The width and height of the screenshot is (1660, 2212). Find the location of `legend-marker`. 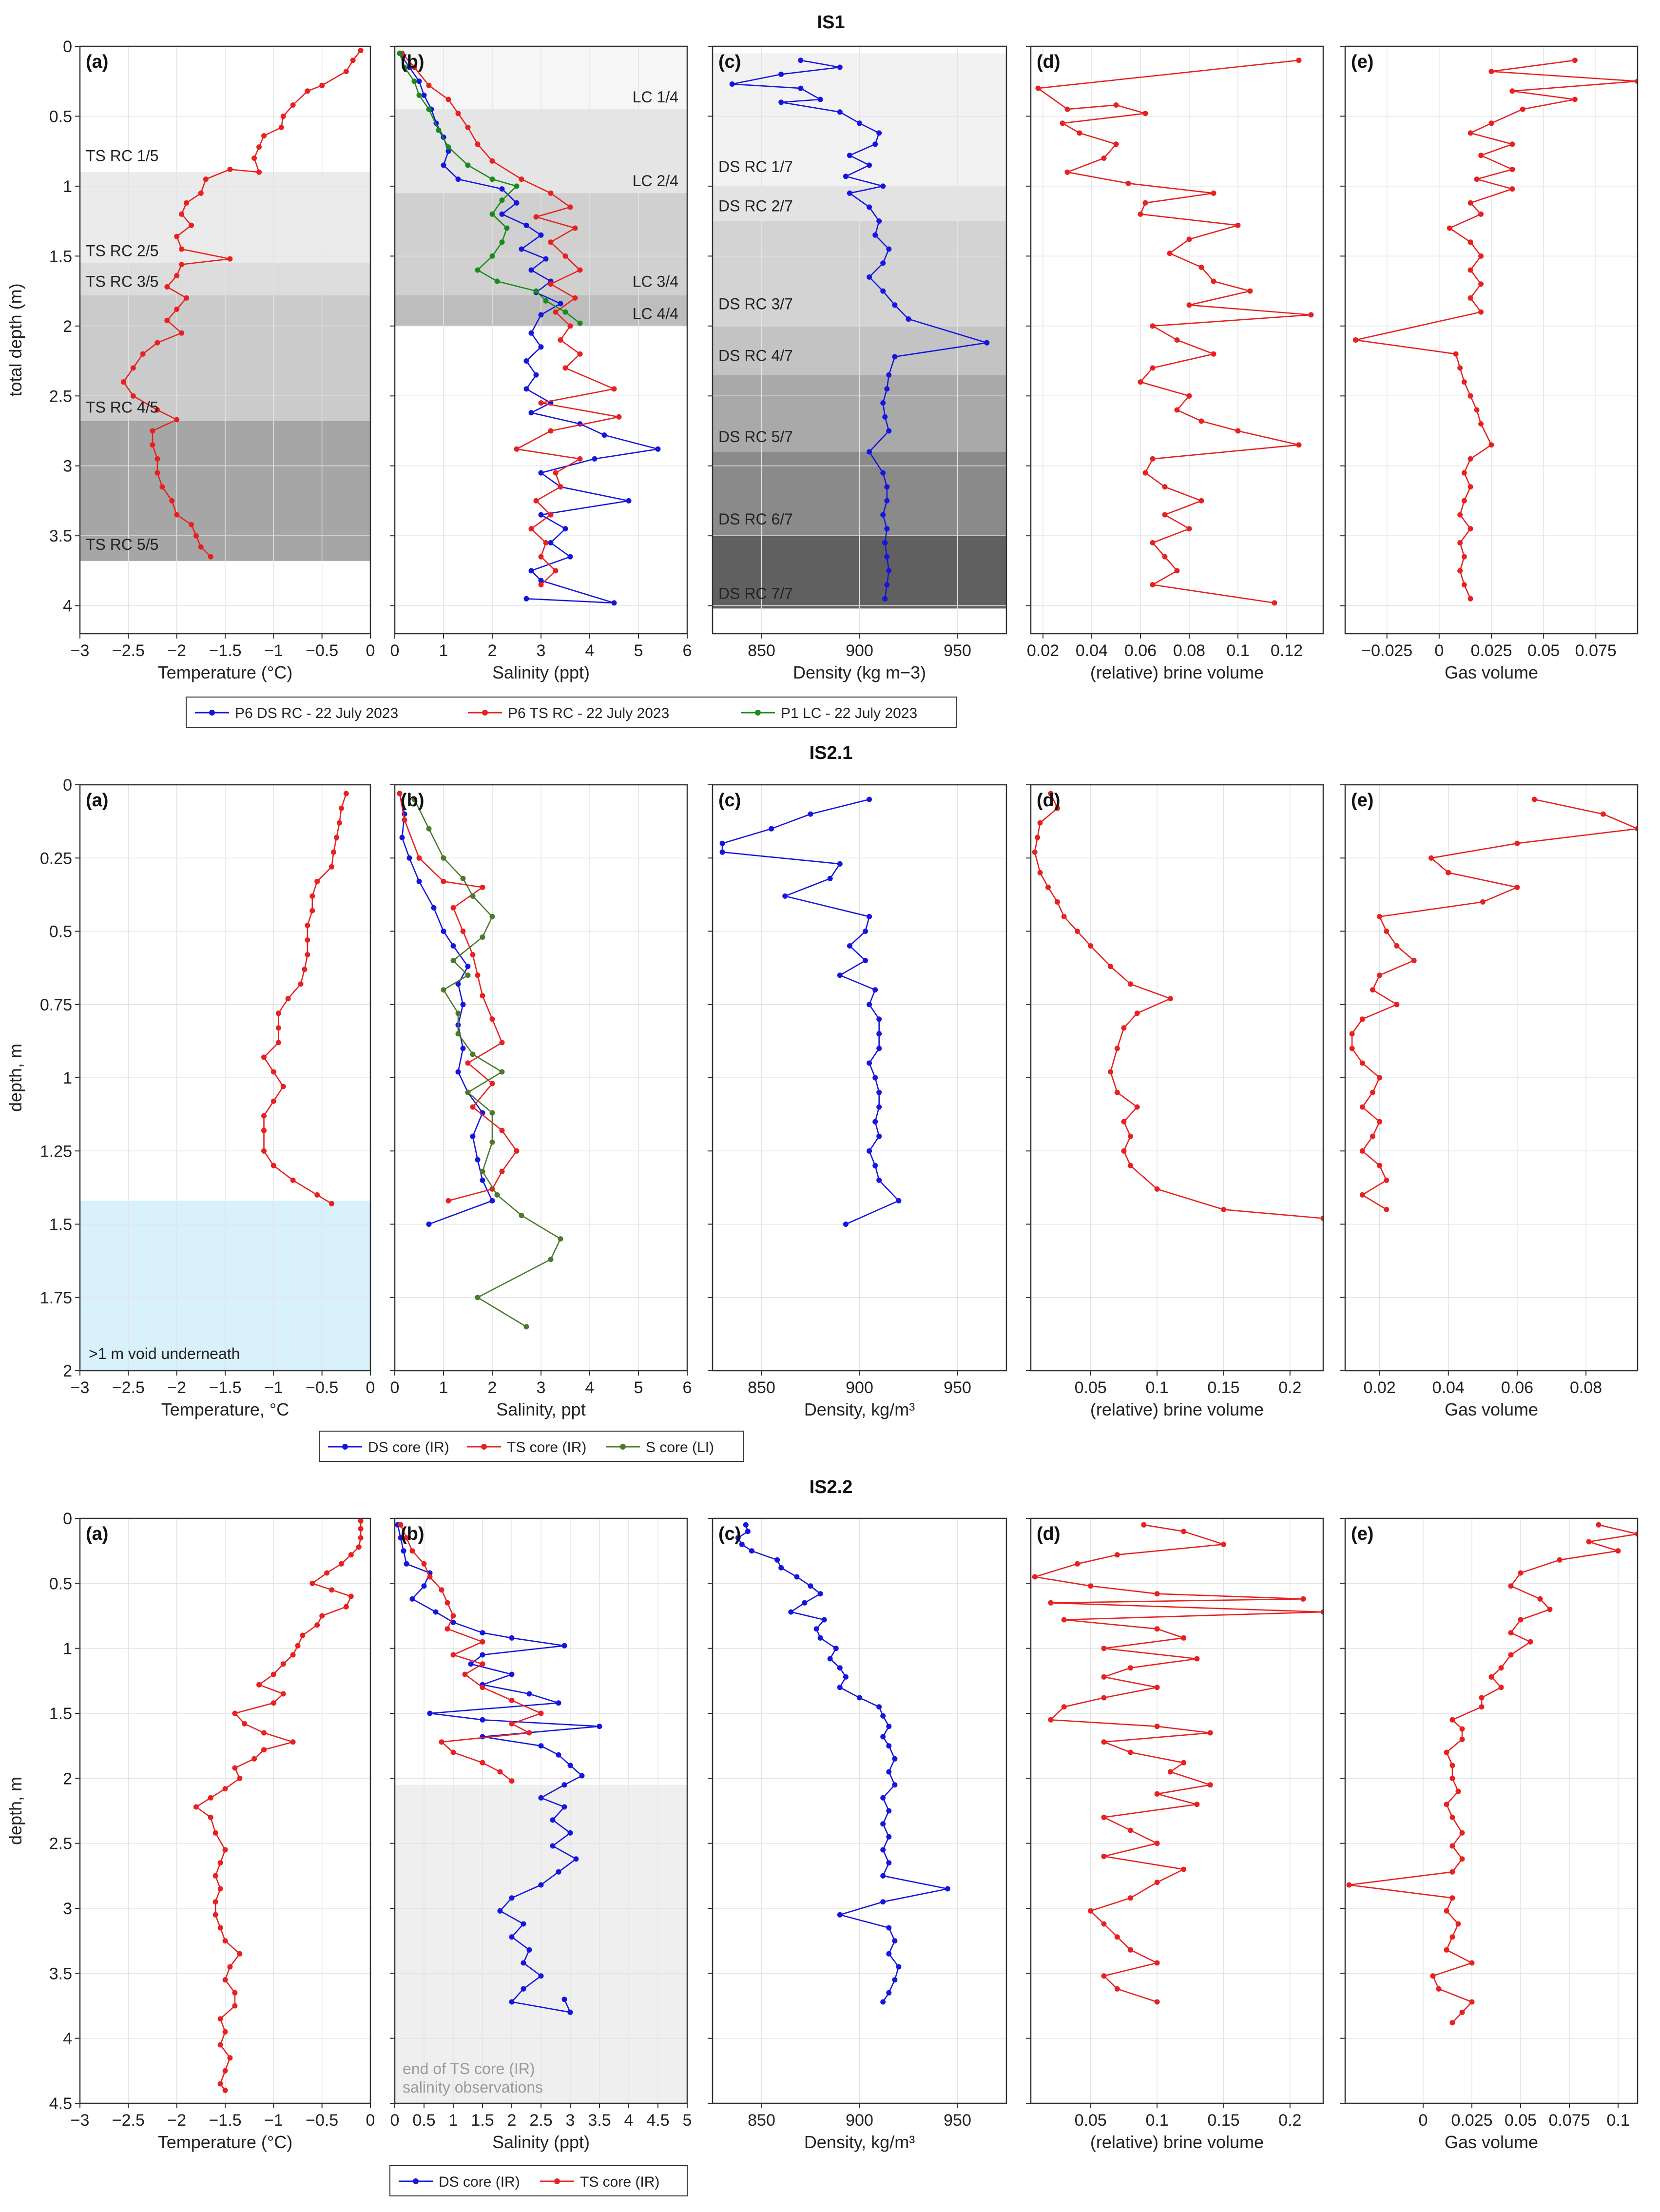

legend-marker is located at coordinates (484, 1447).